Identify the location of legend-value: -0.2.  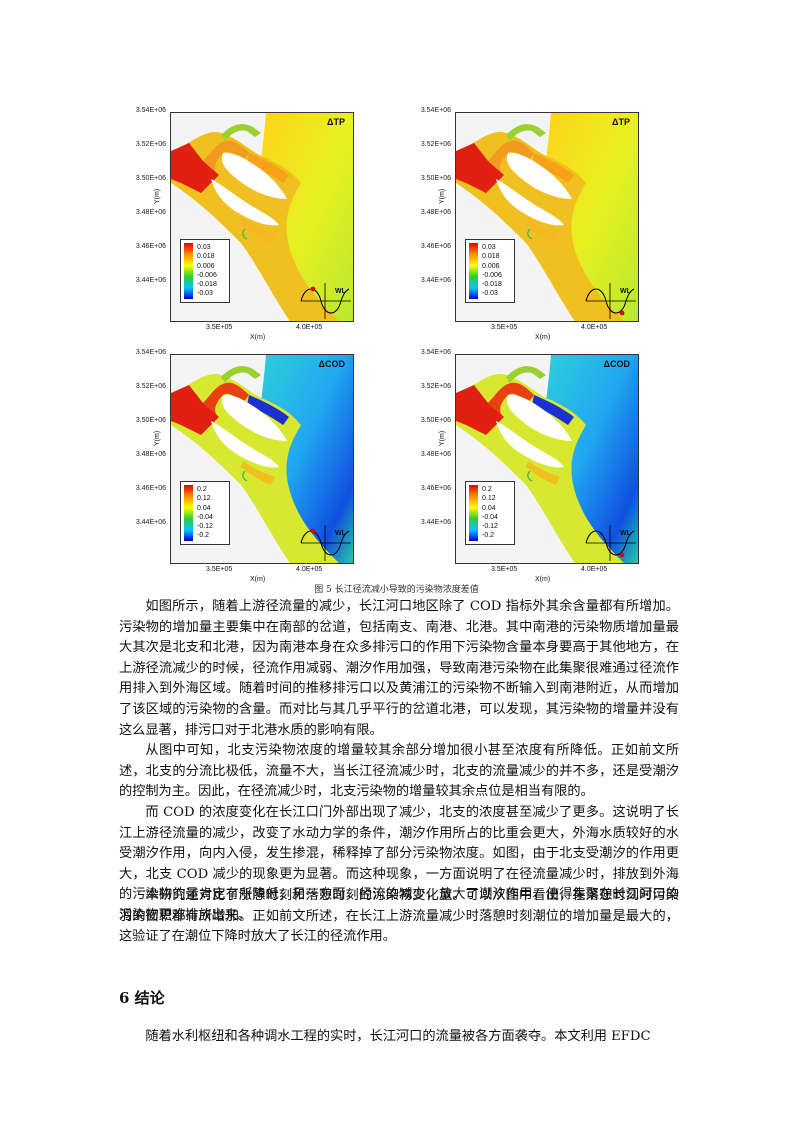
(488, 536).